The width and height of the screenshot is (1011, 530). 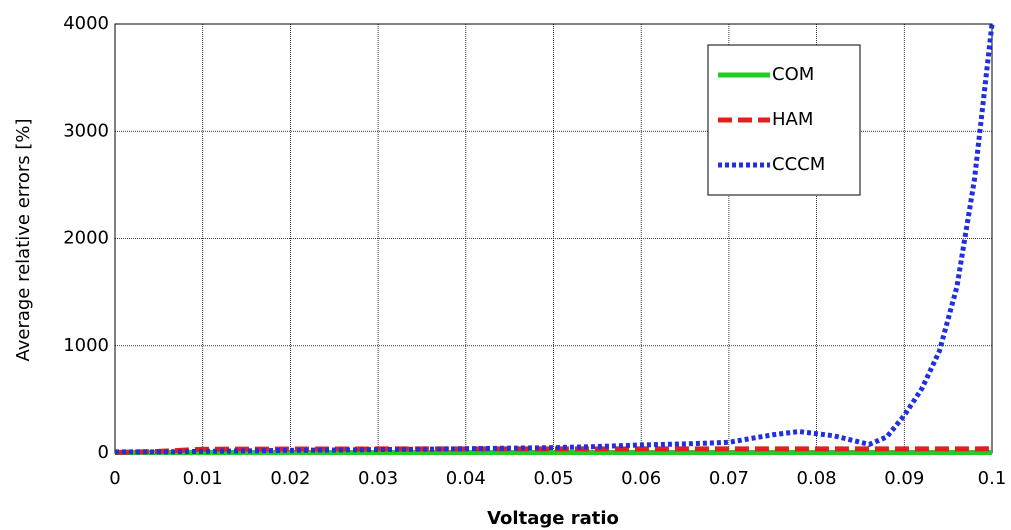 What do you see at coordinates (792, 119) in the screenshot?
I see `legend-label: HAM` at bounding box center [792, 119].